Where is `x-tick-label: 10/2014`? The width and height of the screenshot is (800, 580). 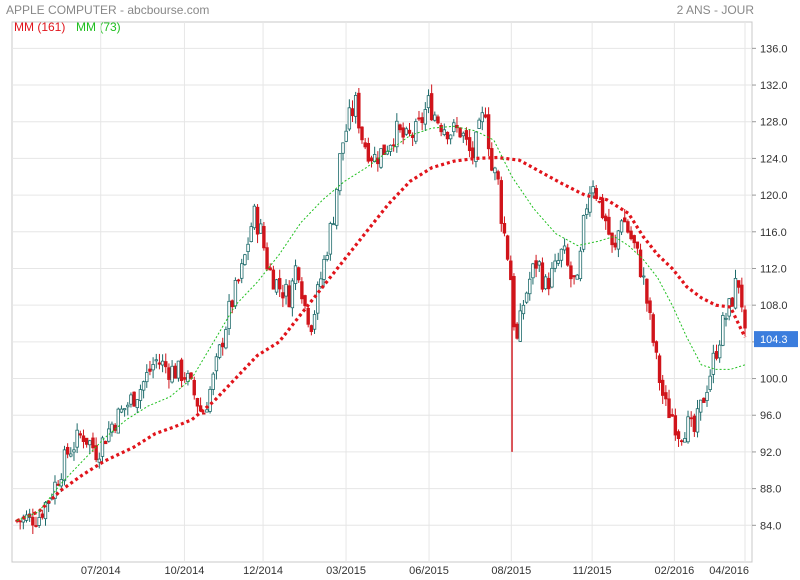 x-tick-label: 10/2014 is located at coordinates (185, 571).